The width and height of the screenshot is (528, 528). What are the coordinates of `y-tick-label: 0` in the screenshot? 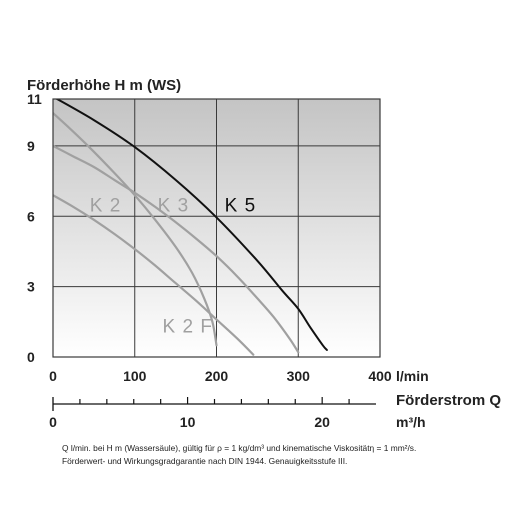 It's located at (31, 357).